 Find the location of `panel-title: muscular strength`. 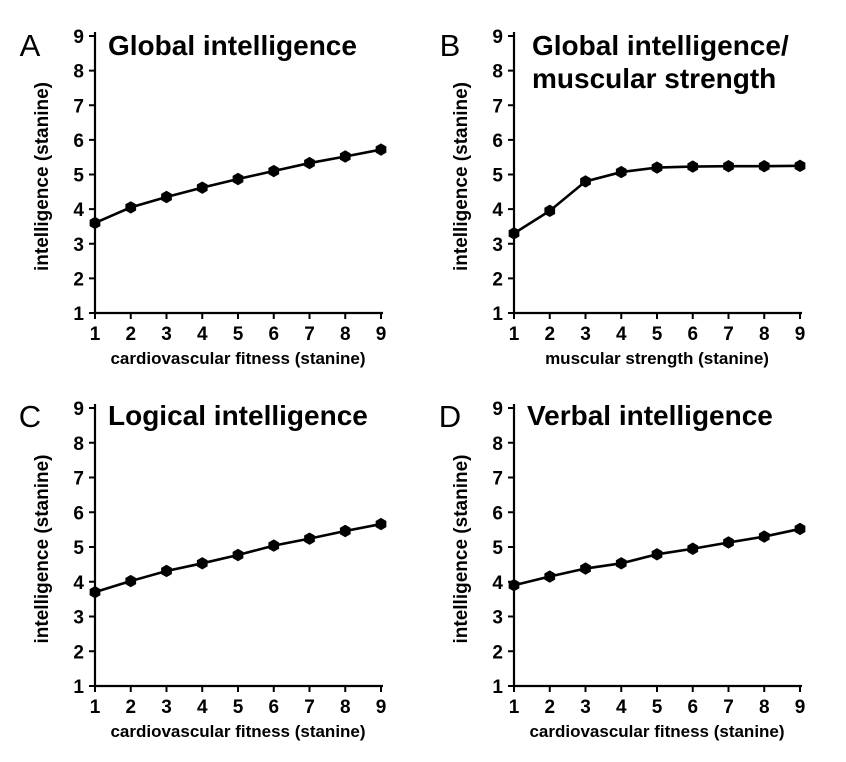

panel-title: muscular strength is located at coordinates (654, 78).